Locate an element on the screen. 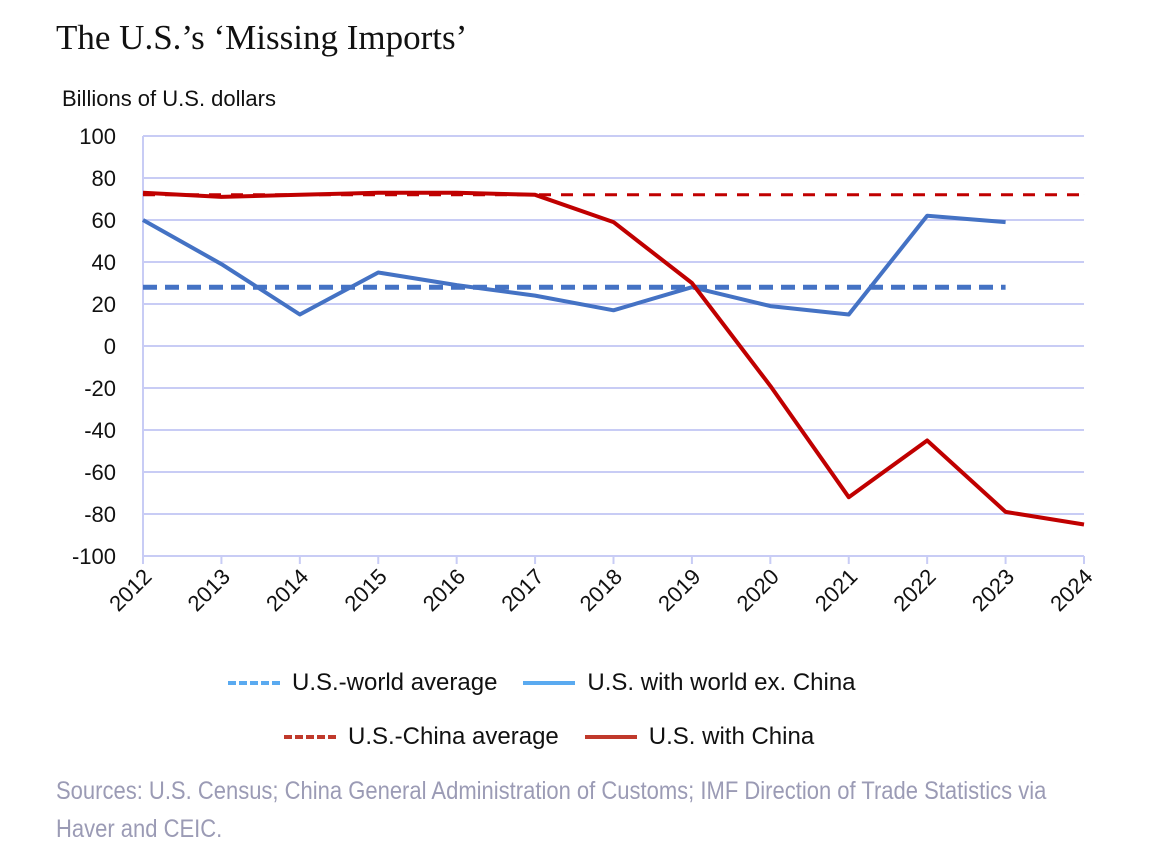 The height and width of the screenshot is (853, 1168). x-tick-label: 2018 is located at coordinates (601, 590).